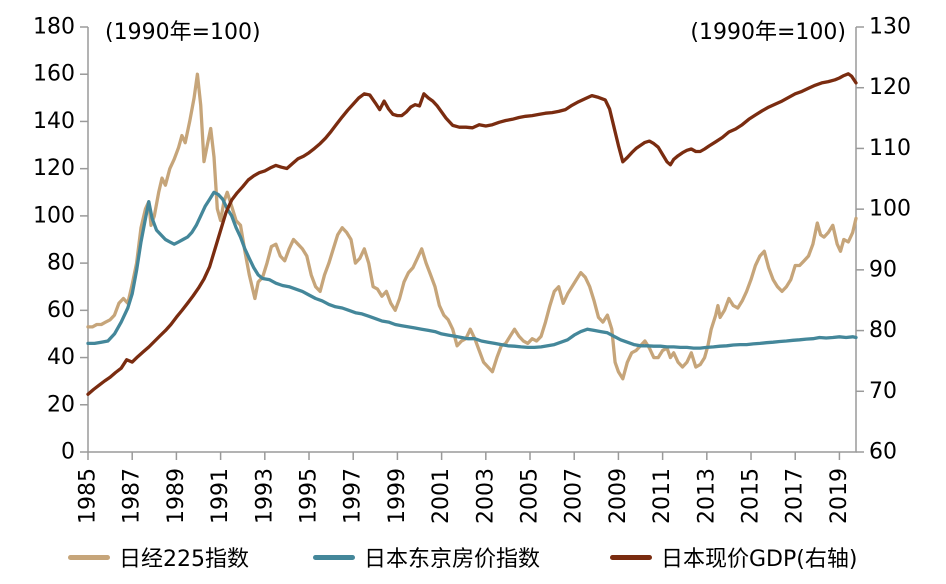 The image size is (946, 584). Describe the element at coordinates (485, 496) in the screenshot. I see `x-axis-tick-label: 2003` at that location.